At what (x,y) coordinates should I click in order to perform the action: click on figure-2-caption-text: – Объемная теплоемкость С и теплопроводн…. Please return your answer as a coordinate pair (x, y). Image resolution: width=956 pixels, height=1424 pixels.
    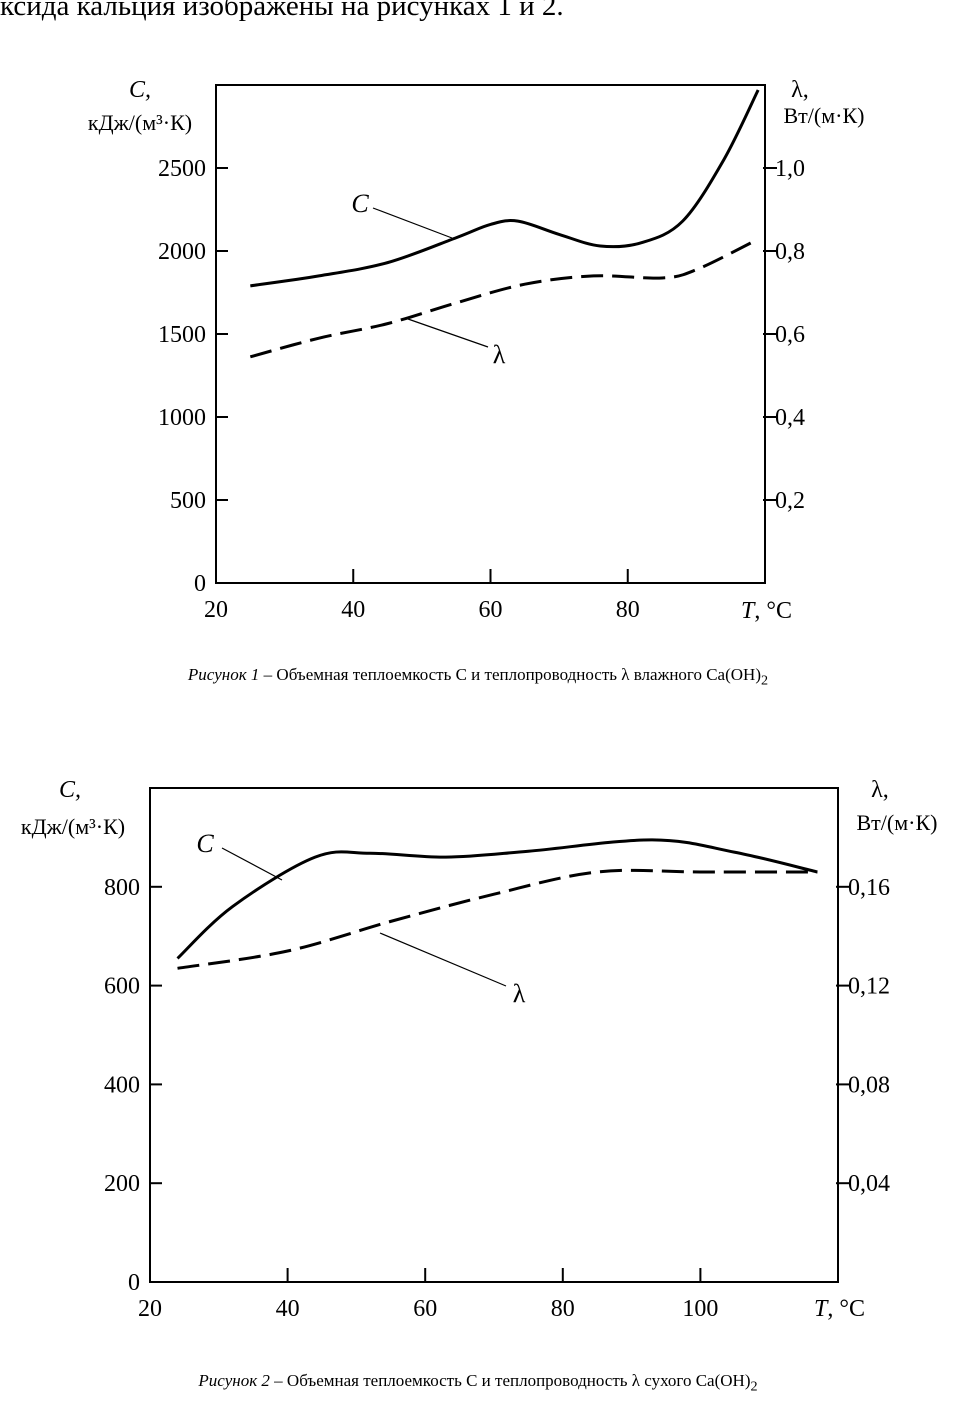
    Looking at the image, I should click on (512, 1380).